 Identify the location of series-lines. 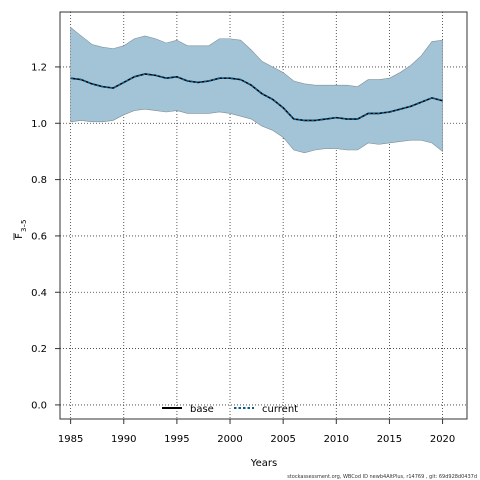
(256, 97).